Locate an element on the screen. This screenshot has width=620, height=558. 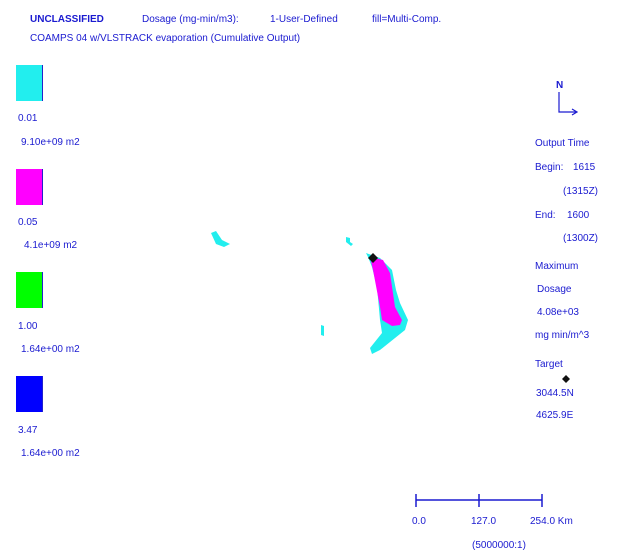
output-time-label: Output Time is located at coordinates (562, 143).